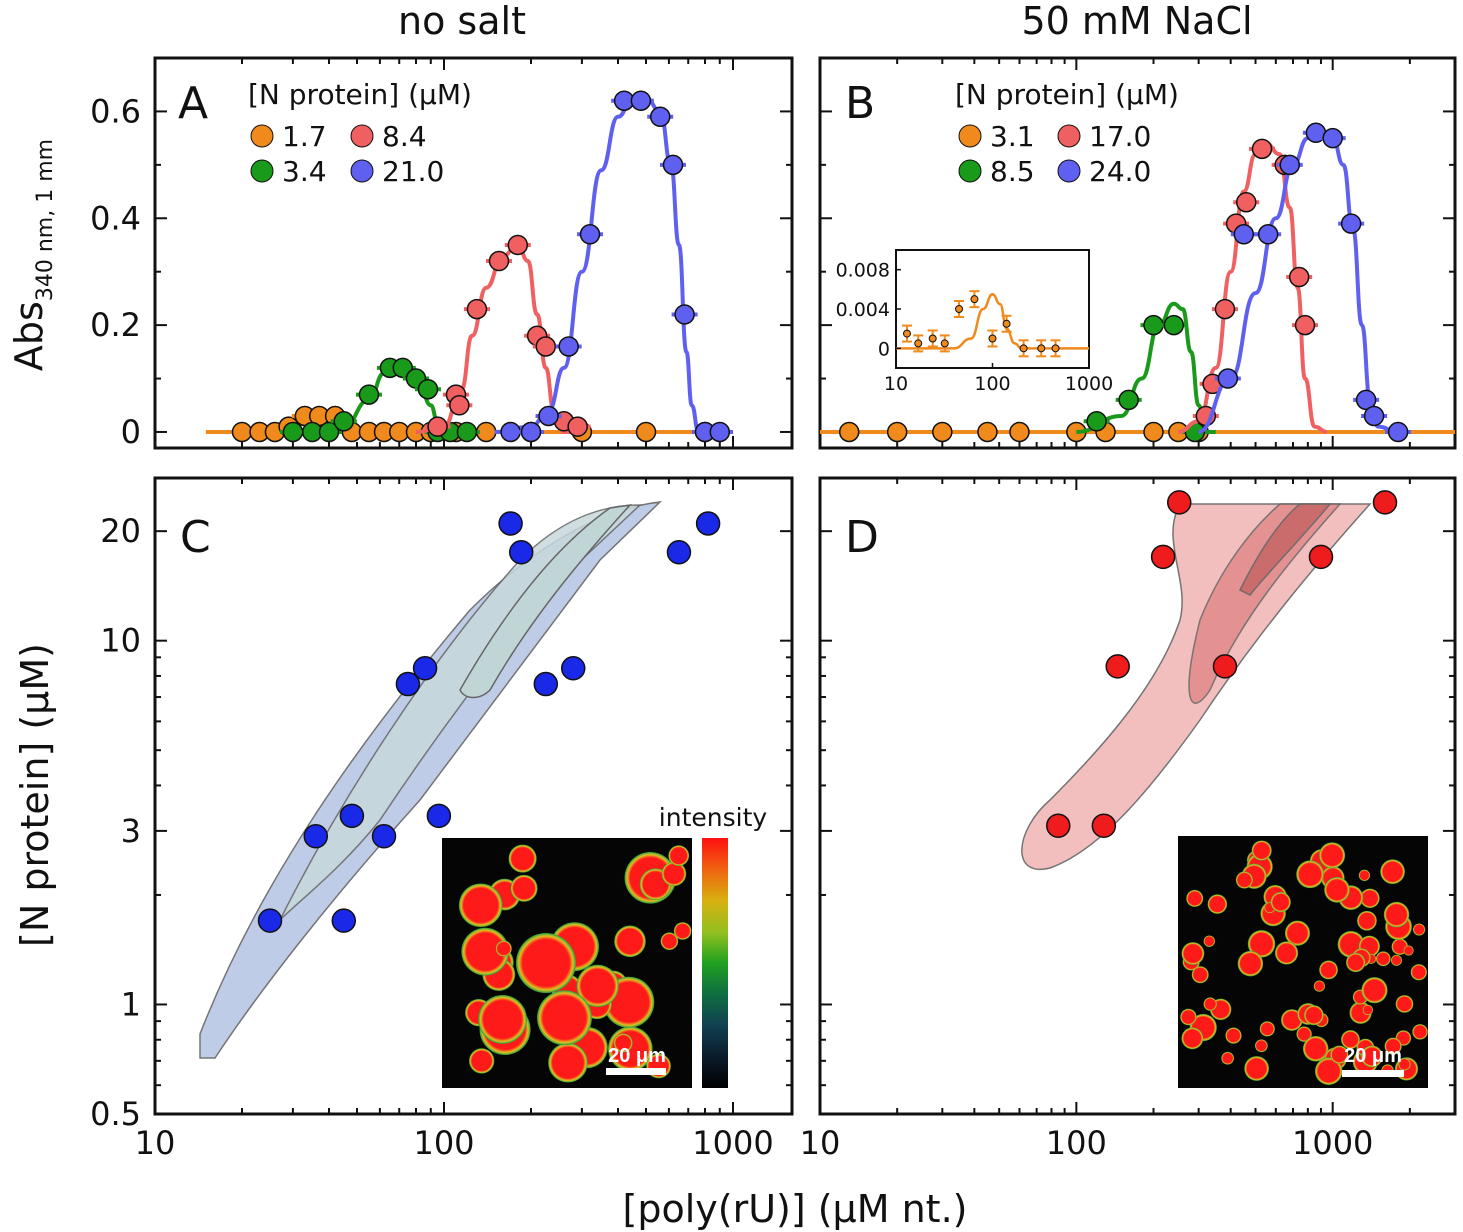 This screenshot has height=1232, width=1463. Describe the element at coordinates (404, 136) in the screenshot. I see `legend-a-label-3: 8.4` at that location.